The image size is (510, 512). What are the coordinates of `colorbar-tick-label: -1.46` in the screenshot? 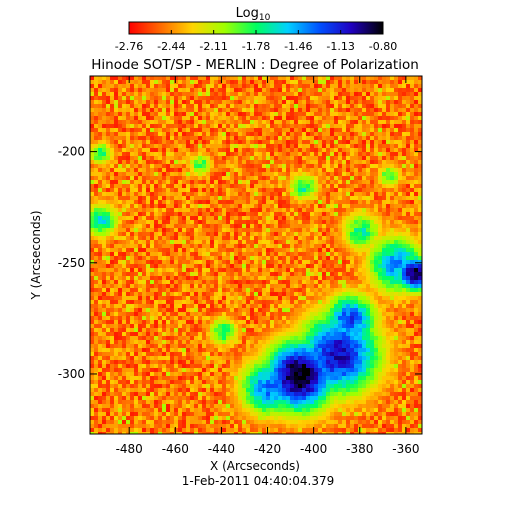 It's located at (298, 46).